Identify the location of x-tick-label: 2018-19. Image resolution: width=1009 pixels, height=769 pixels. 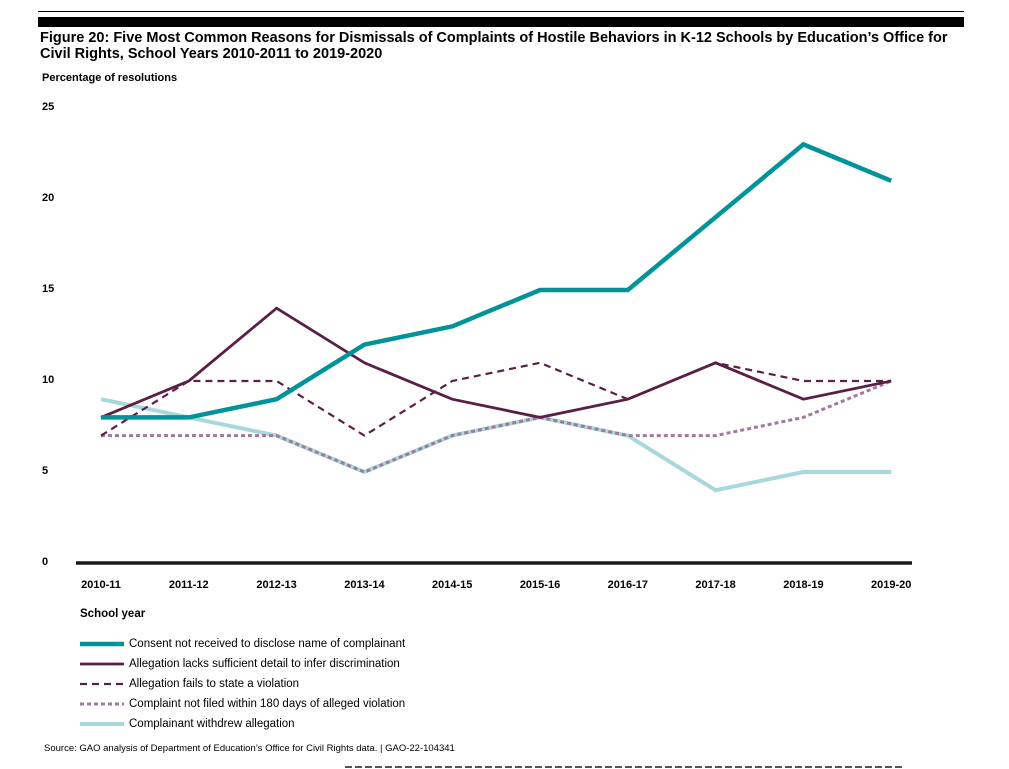
(803, 585).